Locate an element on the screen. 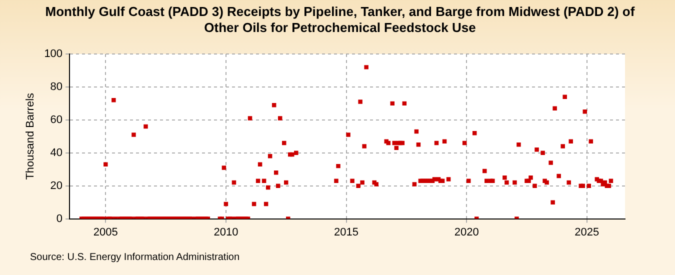  x-tick-label: 2025 is located at coordinates (587, 232).